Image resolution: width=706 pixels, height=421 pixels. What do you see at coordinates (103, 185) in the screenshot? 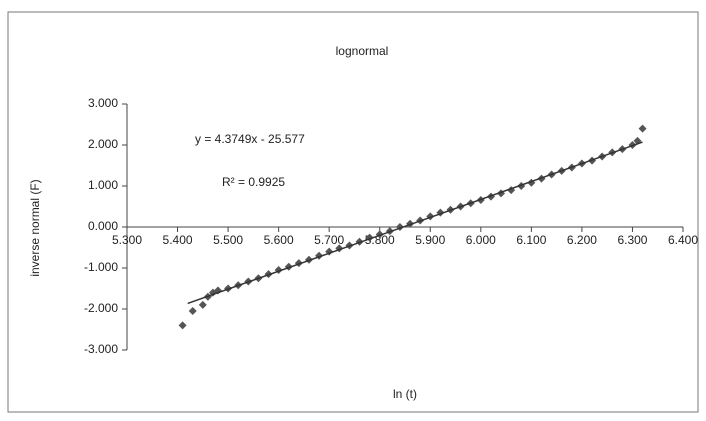
I see `y-tick-label: 1.000` at bounding box center [103, 185].